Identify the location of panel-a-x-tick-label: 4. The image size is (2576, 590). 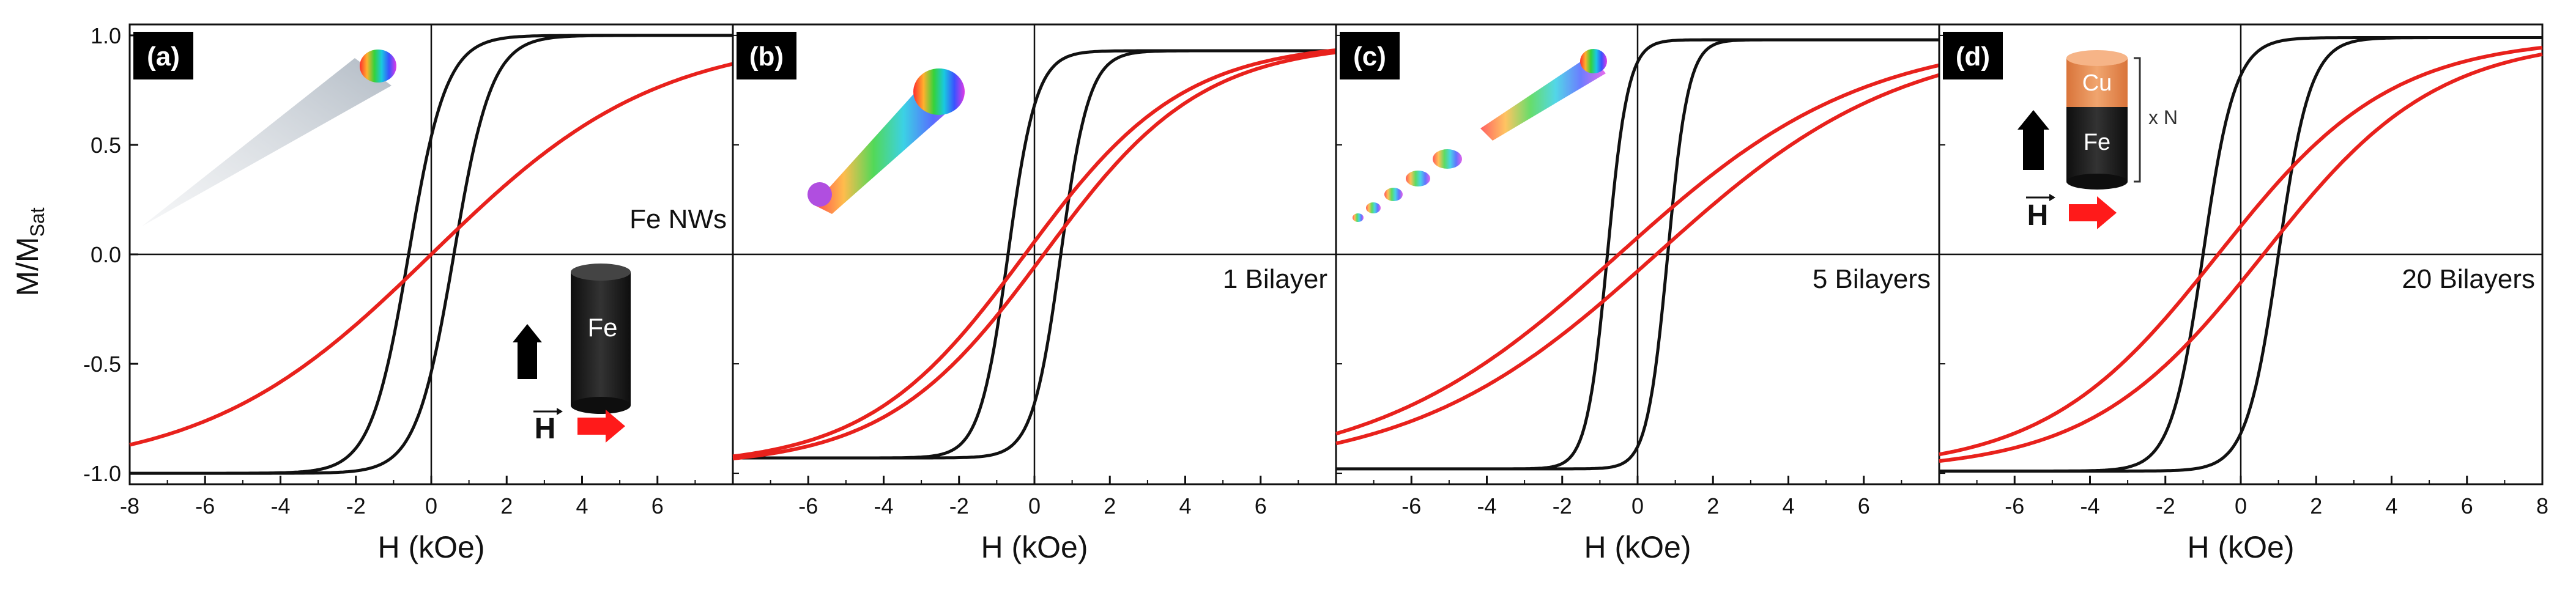
(582, 505).